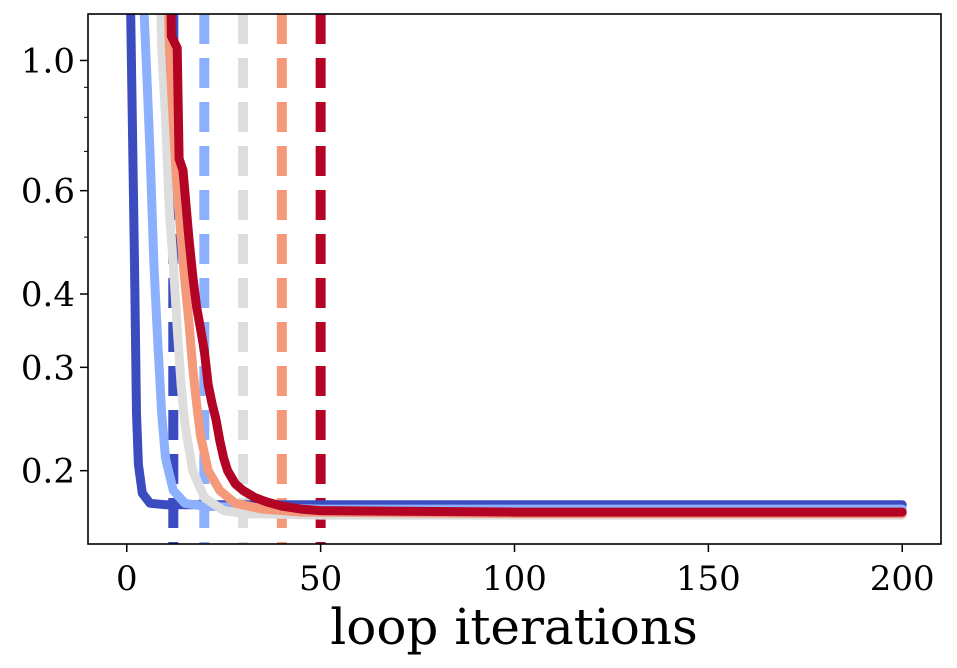 Image resolution: width=957 pixels, height=668 pixels. What do you see at coordinates (320, 579) in the screenshot?
I see `x-tick-label-1: 50` at bounding box center [320, 579].